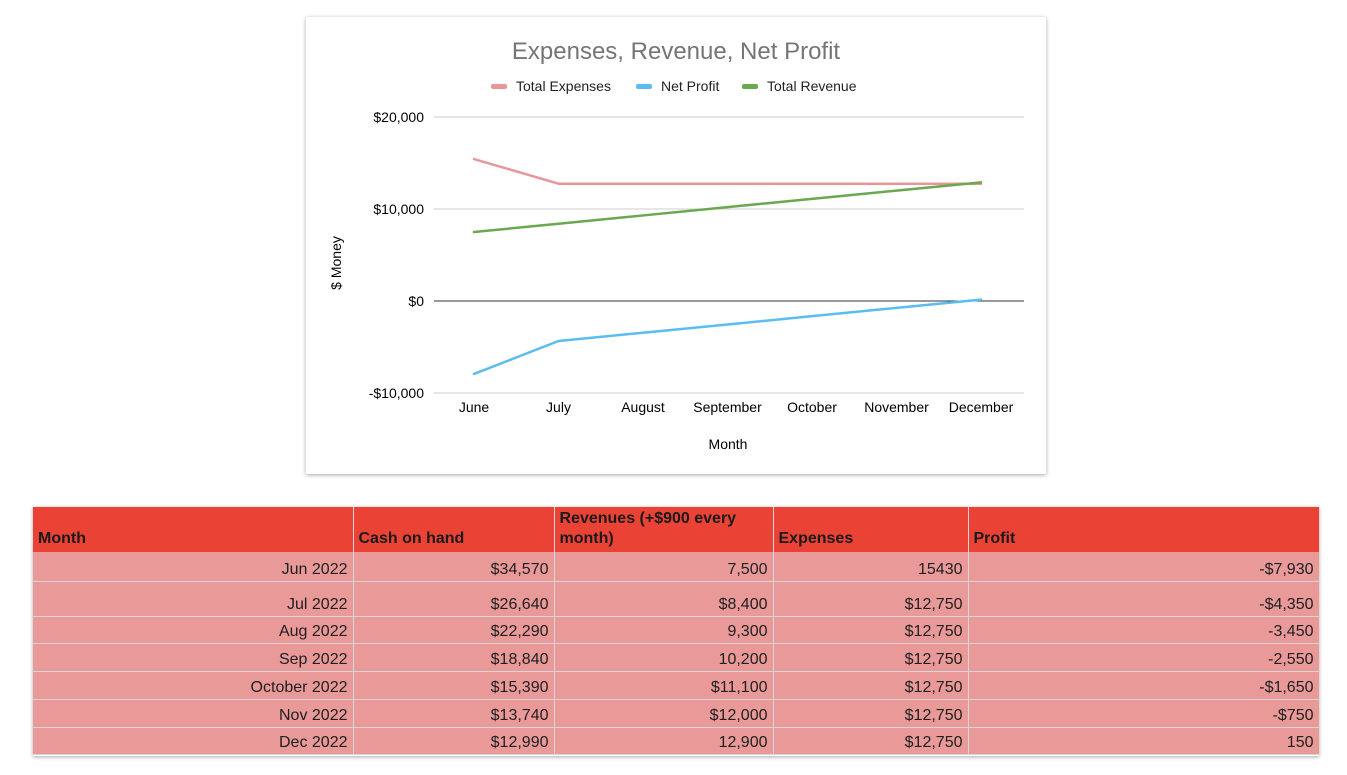 This screenshot has width=1347, height=775. Describe the element at coordinates (690, 86) in the screenshot. I see `legend-label-1: Net Profit` at that location.